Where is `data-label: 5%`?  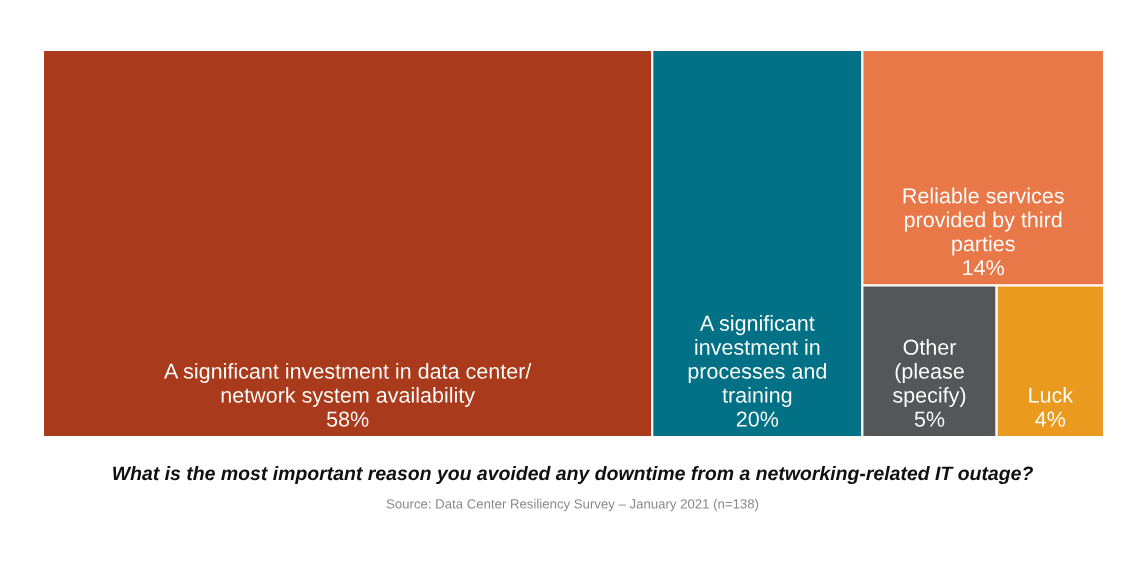 data-label: 5% is located at coordinates (929, 419).